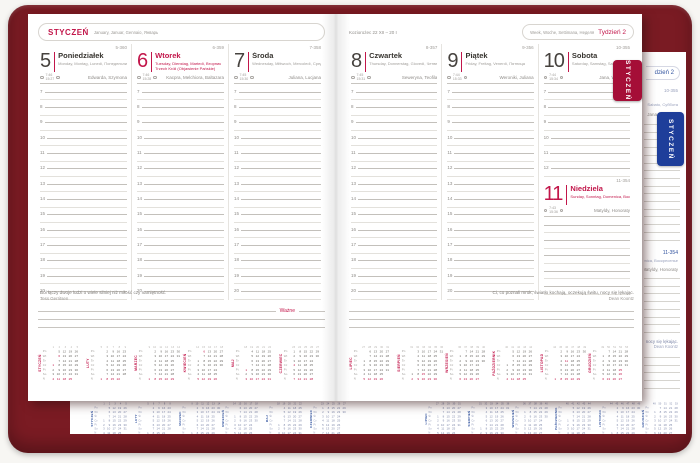 This screenshot has height=463, width=700. Describe the element at coordinates (107, 365) in the screenshot. I see `day-cell: 5` at that location.